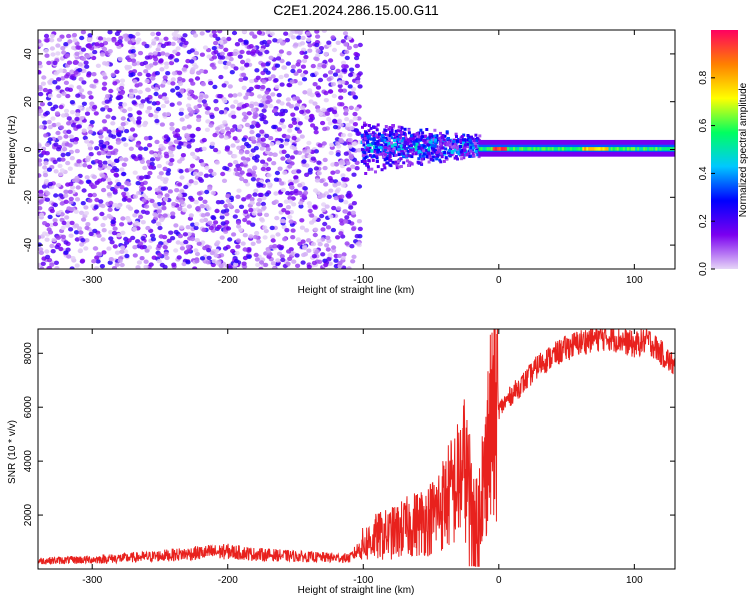  What do you see at coordinates (706, 173) in the screenshot?
I see `colorbar-ticks: 0.00.20.40.60.8` at bounding box center [706, 173].